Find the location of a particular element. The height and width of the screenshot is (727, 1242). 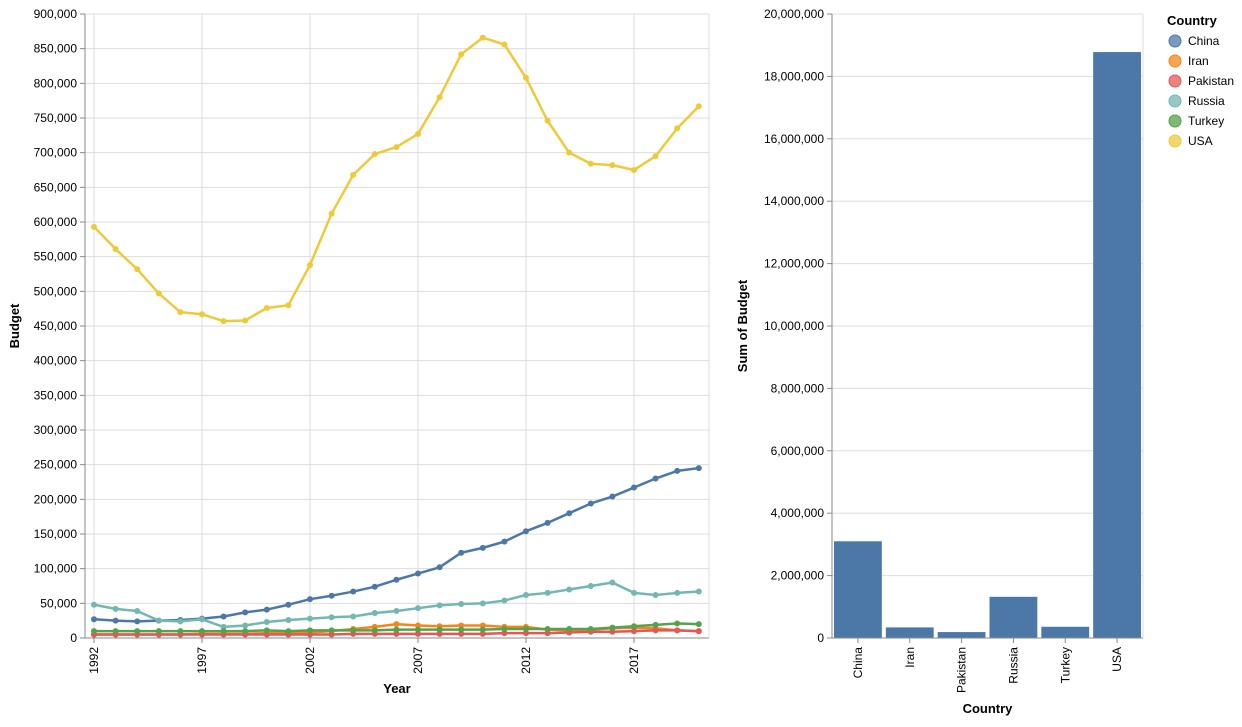

x-tick-label: Russia is located at coordinates (1013, 665).